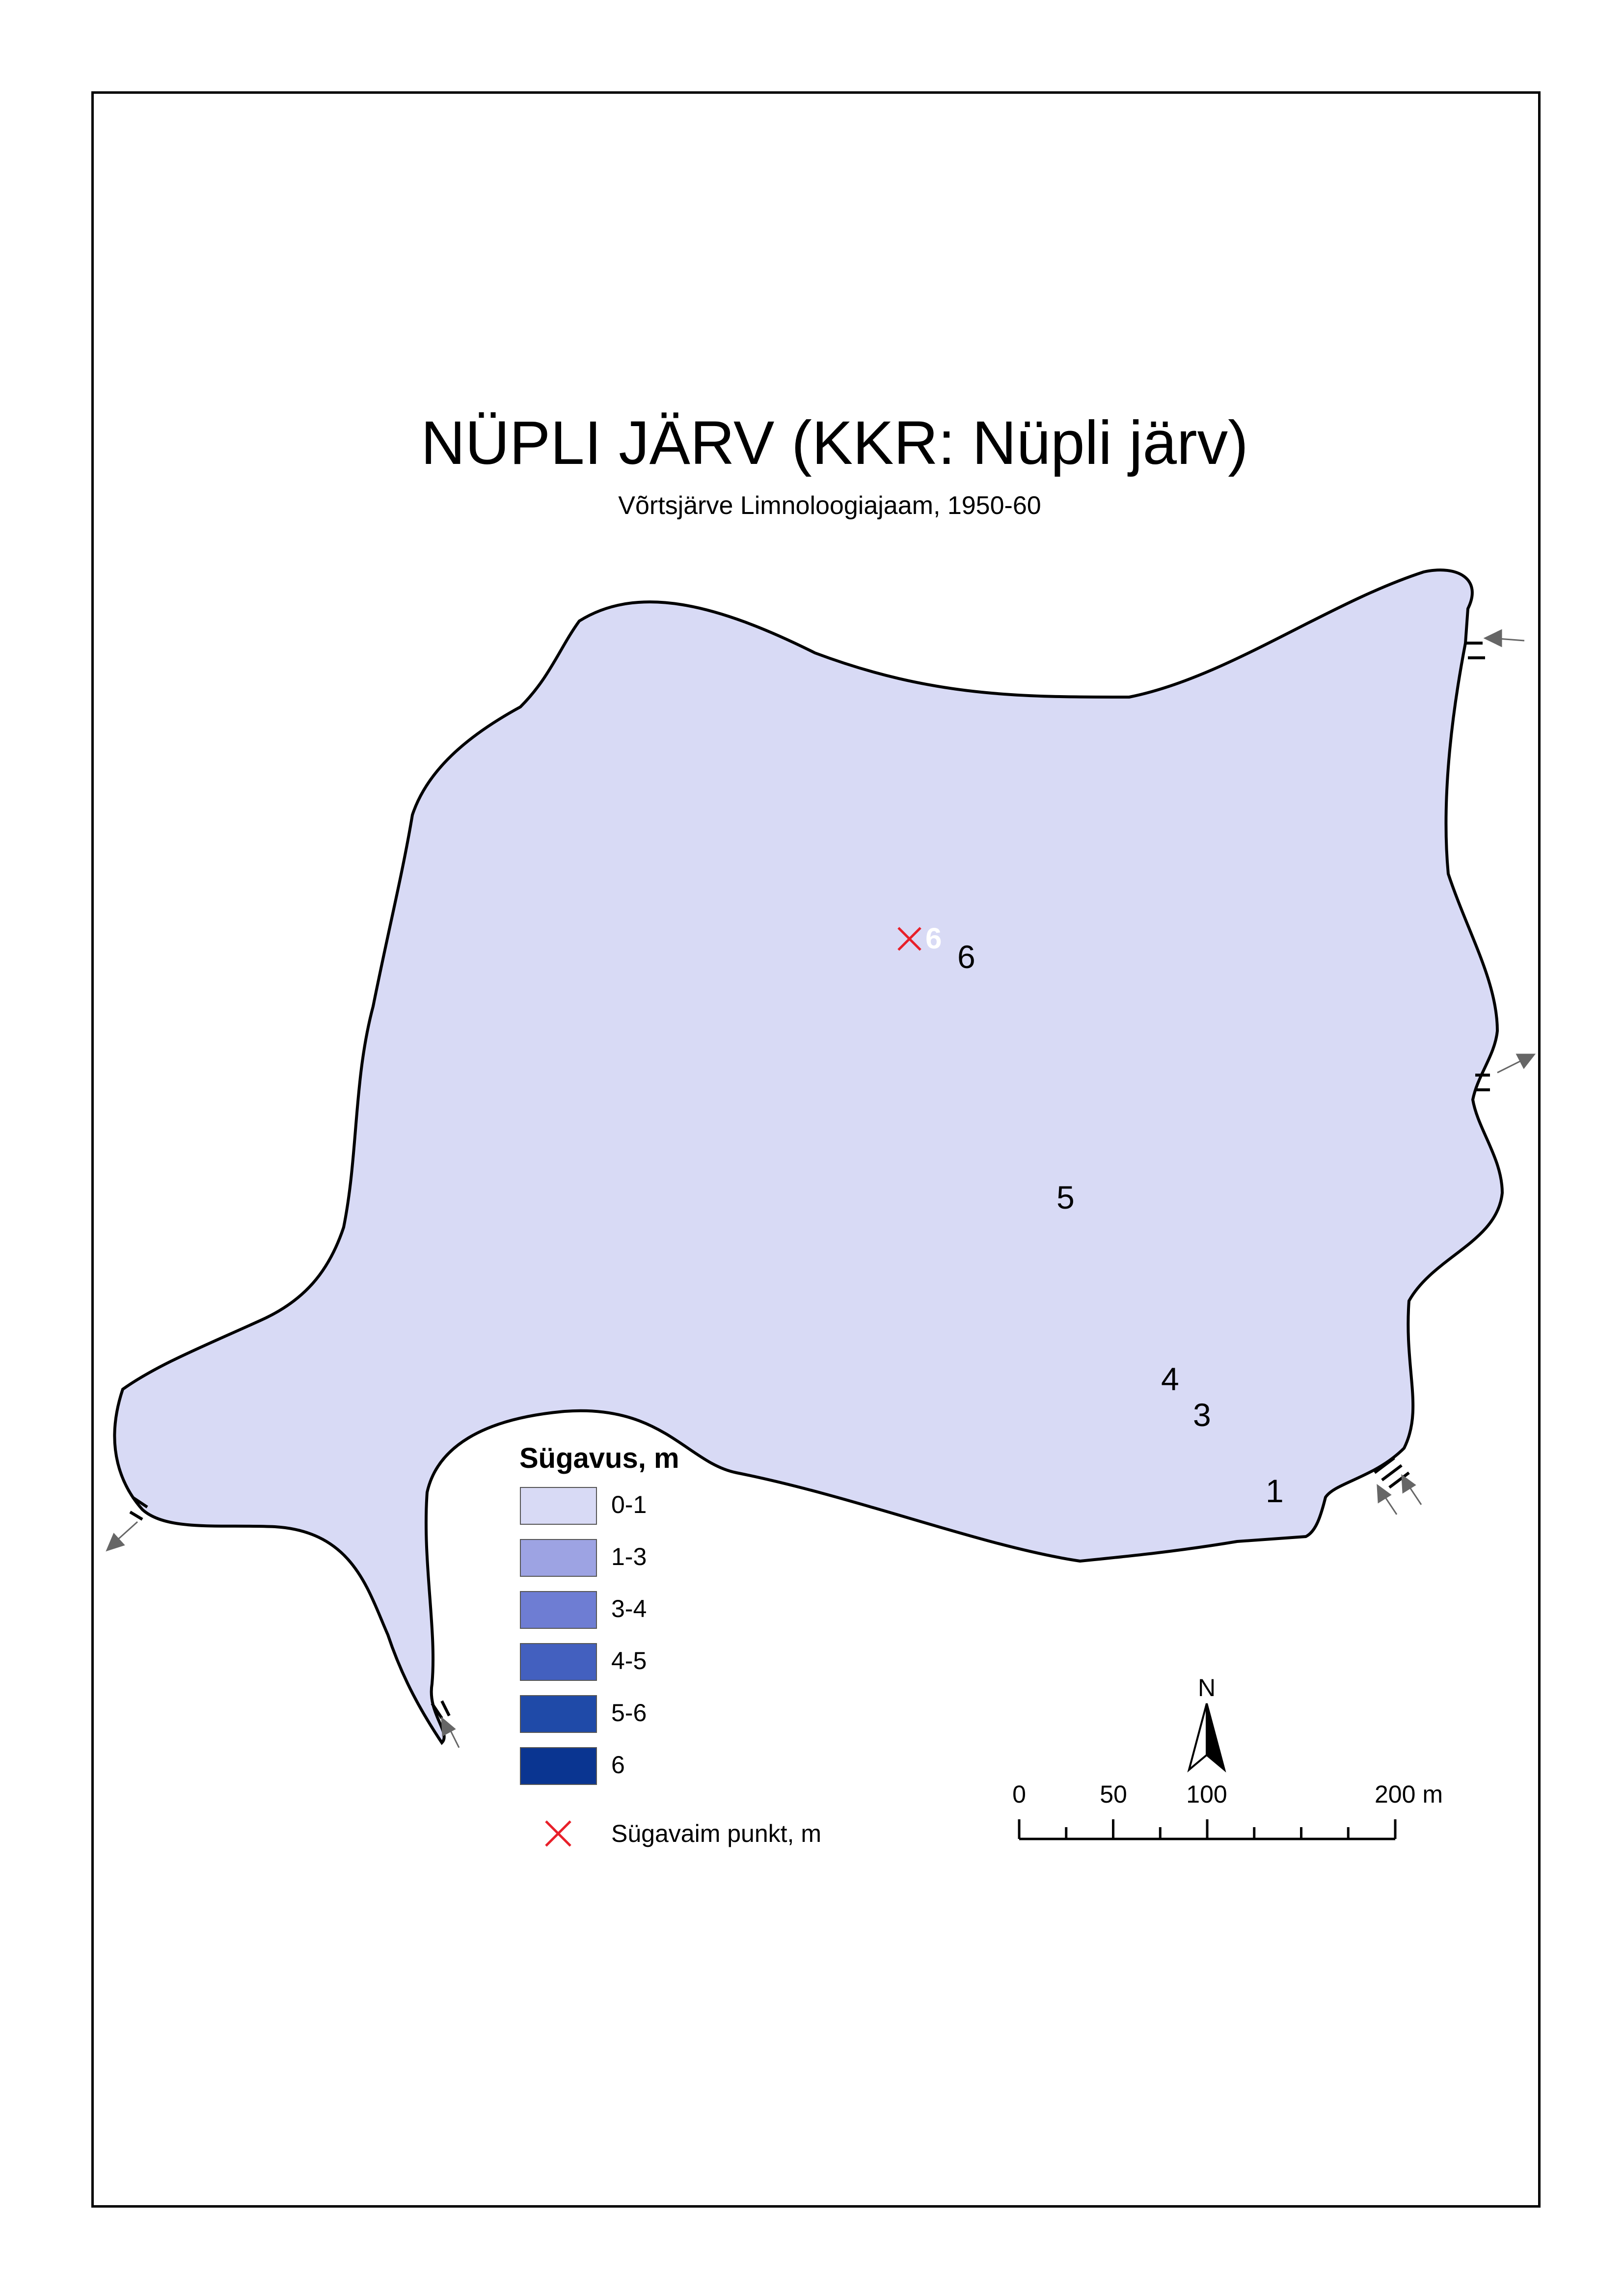 The width and height of the screenshot is (1624, 2295). Describe the element at coordinates (1065, 1197) in the screenshot. I see `contour-label-5: 5` at that location.